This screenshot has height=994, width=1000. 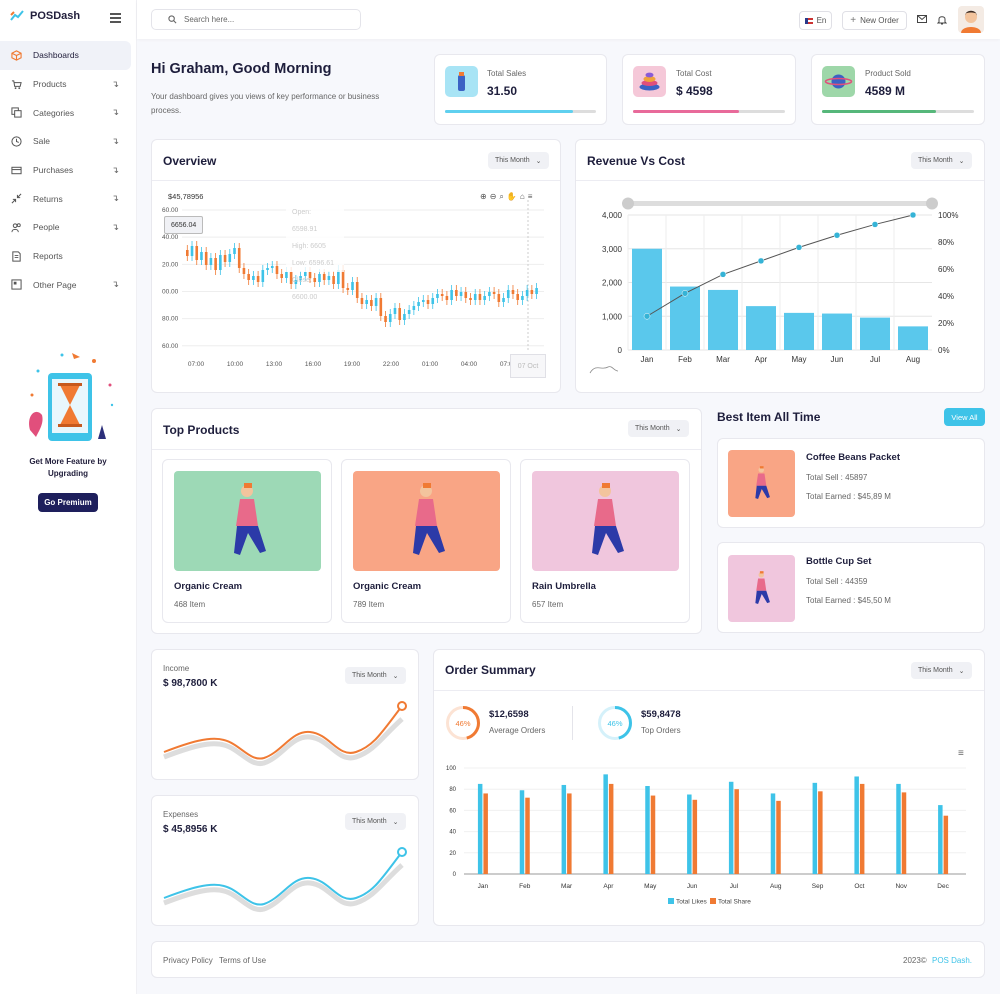 I want to click on x-tick-label: Jul, so click(x=875, y=359).